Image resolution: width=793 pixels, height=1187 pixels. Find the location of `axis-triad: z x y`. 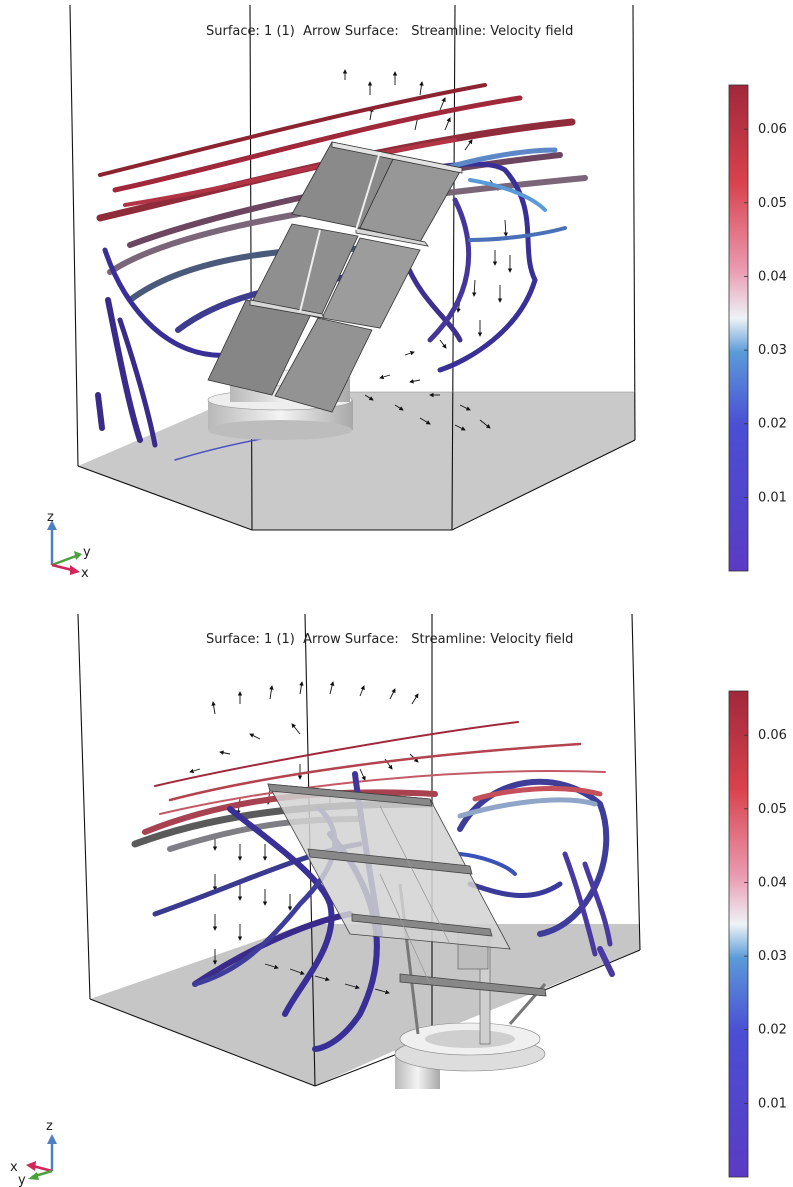

axis-triad: z x y is located at coordinates (33, 1153).